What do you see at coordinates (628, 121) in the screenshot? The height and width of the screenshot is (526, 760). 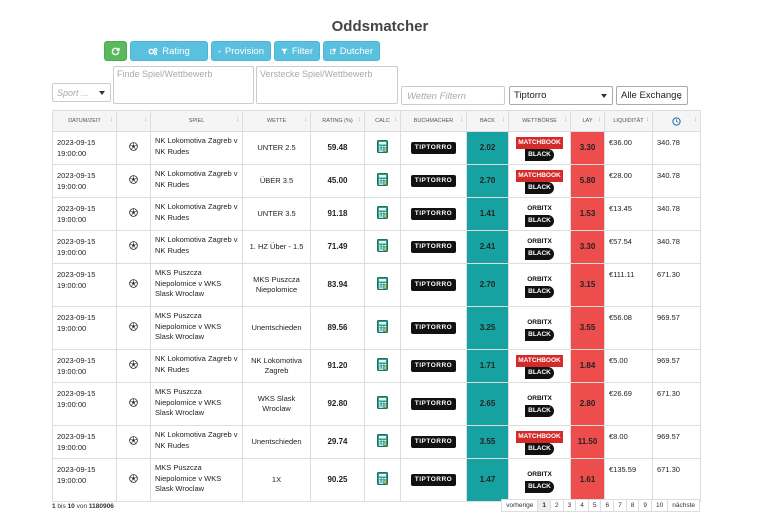 I see `column-header-liquidity: LIQUIDITÄT ↕` at bounding box center [628, 121].